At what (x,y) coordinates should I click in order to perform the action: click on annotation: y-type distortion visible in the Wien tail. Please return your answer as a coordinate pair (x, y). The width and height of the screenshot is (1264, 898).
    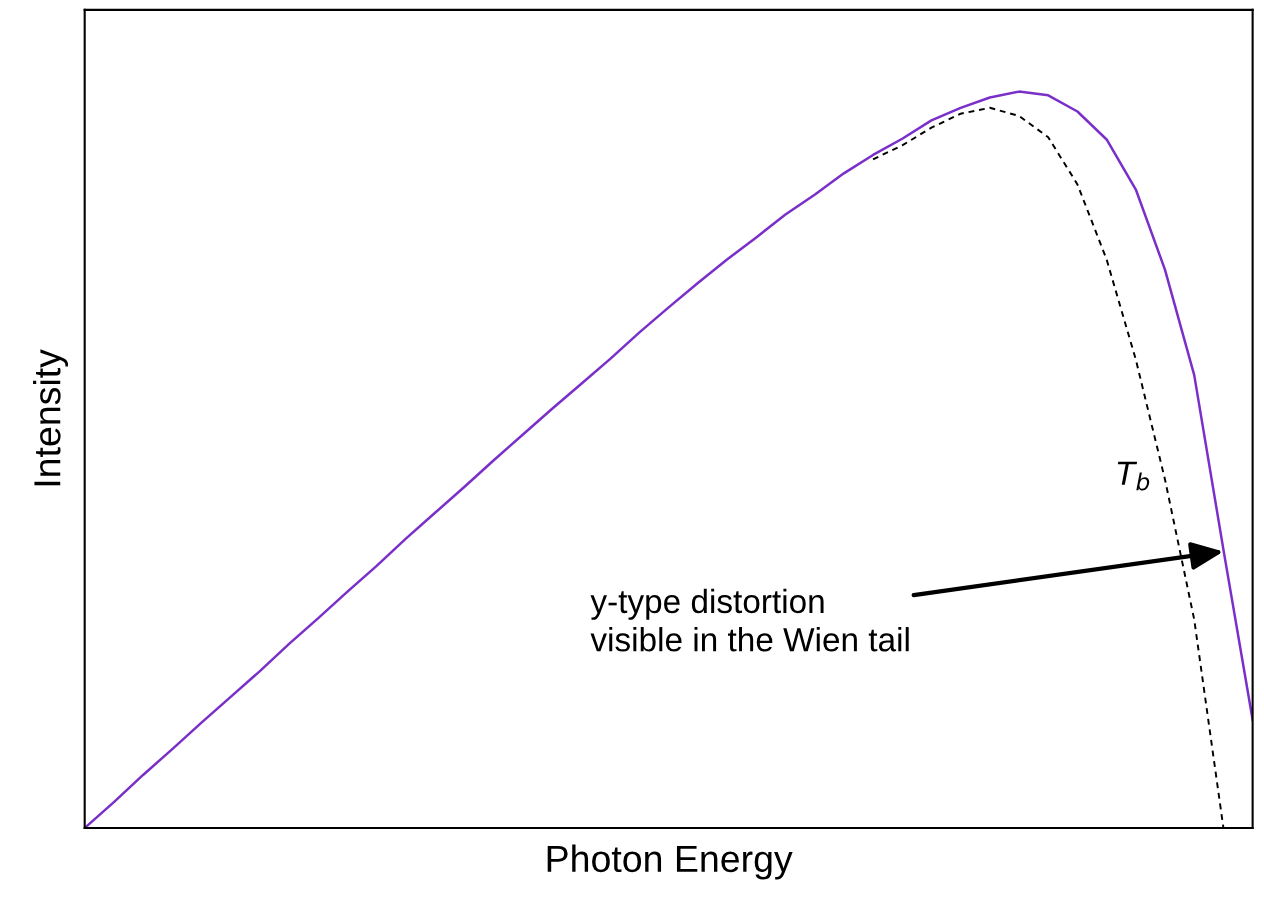
    Looking at the image, I should click on (749, 620).